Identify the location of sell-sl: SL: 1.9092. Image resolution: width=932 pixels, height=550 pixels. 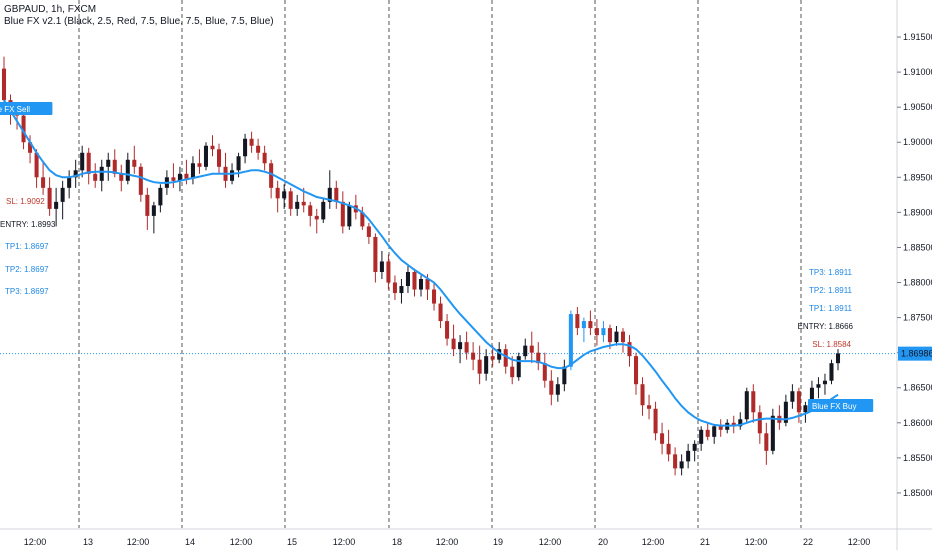
(25, 201).